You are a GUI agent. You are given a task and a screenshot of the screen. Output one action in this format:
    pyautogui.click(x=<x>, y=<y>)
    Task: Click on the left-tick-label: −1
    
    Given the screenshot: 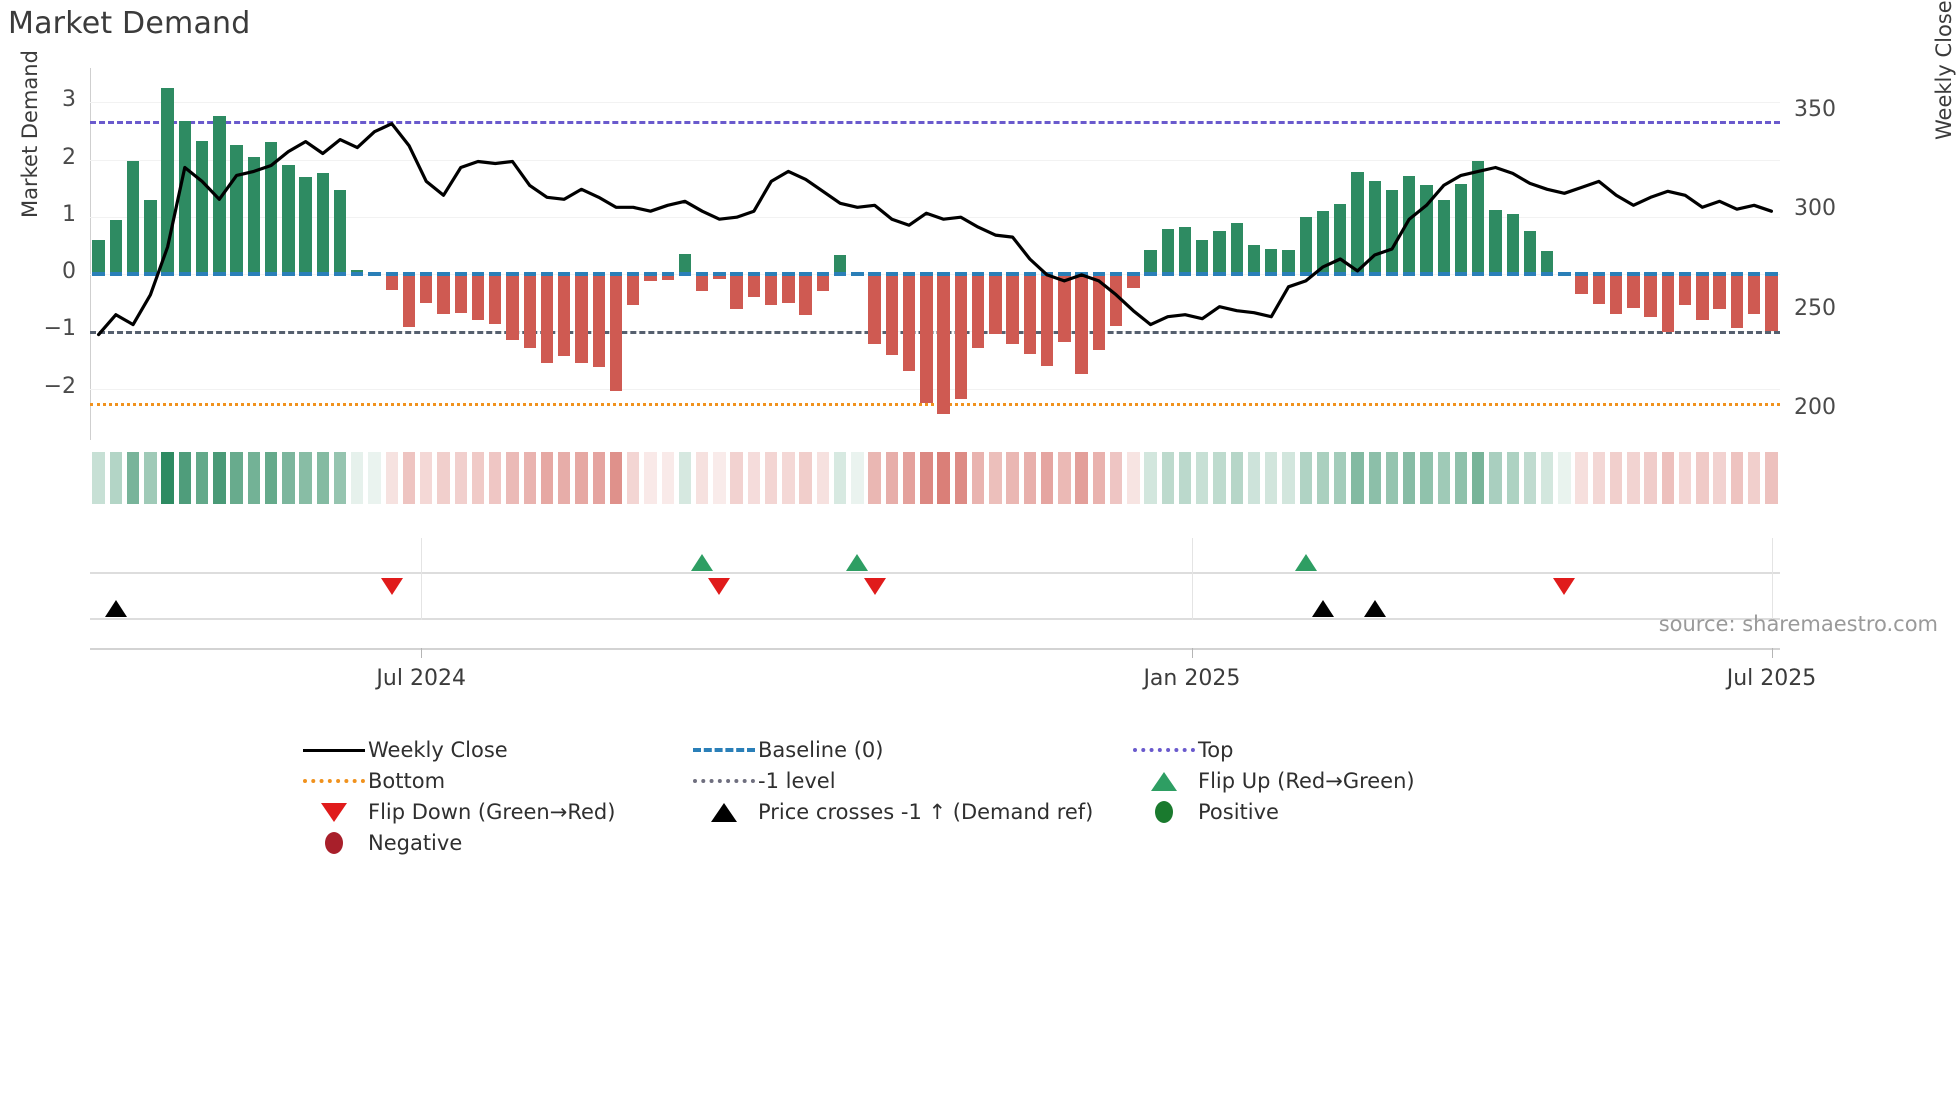 What is the action you would take?
    pyautogui.click(x=59, y=329)
    